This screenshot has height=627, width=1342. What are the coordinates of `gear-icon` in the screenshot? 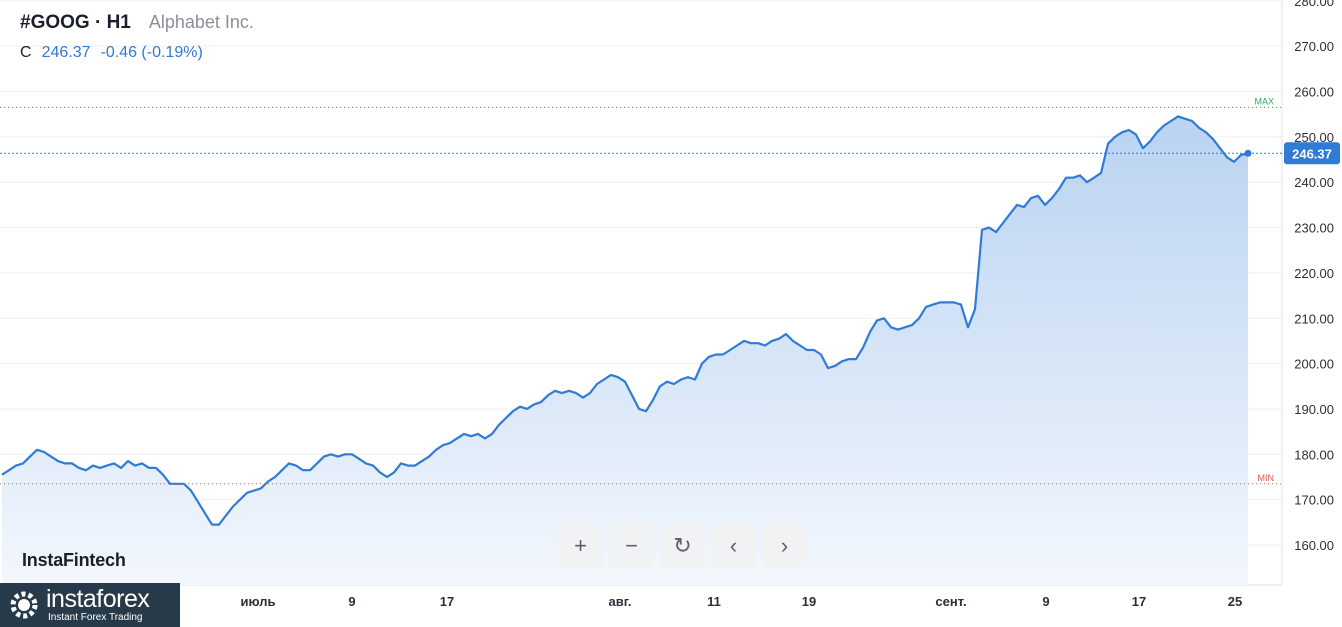 It's located at (24, 605).